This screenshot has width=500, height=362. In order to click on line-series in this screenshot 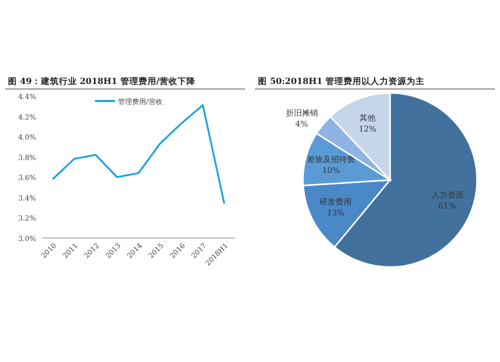, I will do `click(139, 154)`.